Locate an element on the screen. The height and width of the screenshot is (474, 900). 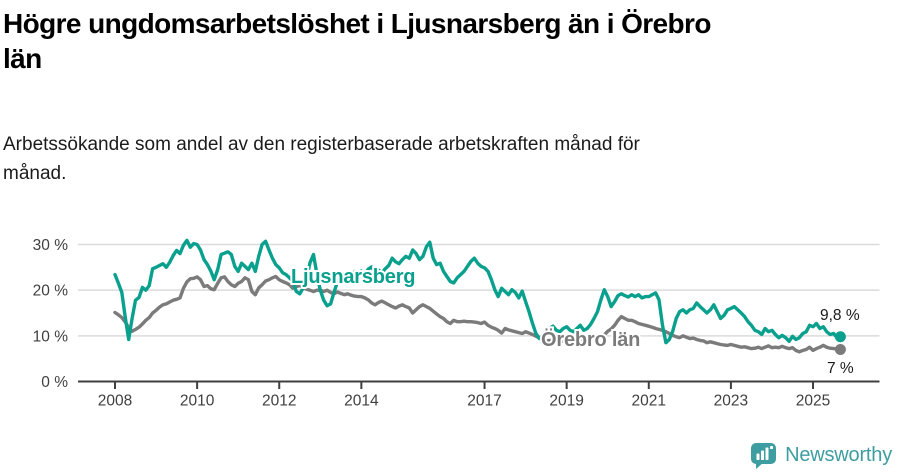
y-tick-label: 10 % is located at coordinates (51, 336).